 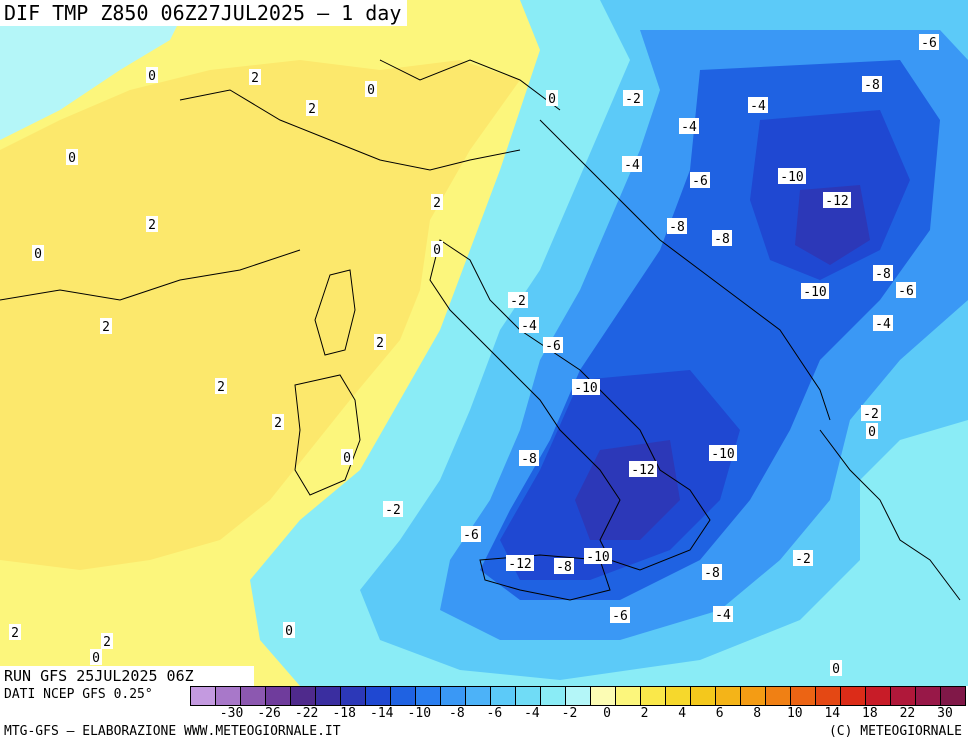 What do you see at coordinates (335, 312) in the screenshot?
I see `coastline-corsica` at bounding box center [335, 312].